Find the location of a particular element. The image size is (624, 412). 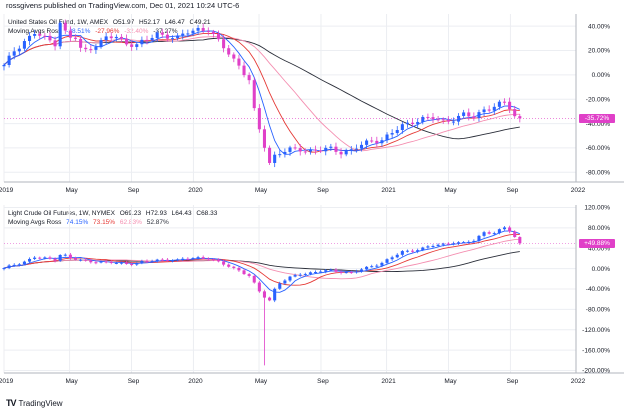

x-tick-label: 2021 is located at coordinates (388, 381).